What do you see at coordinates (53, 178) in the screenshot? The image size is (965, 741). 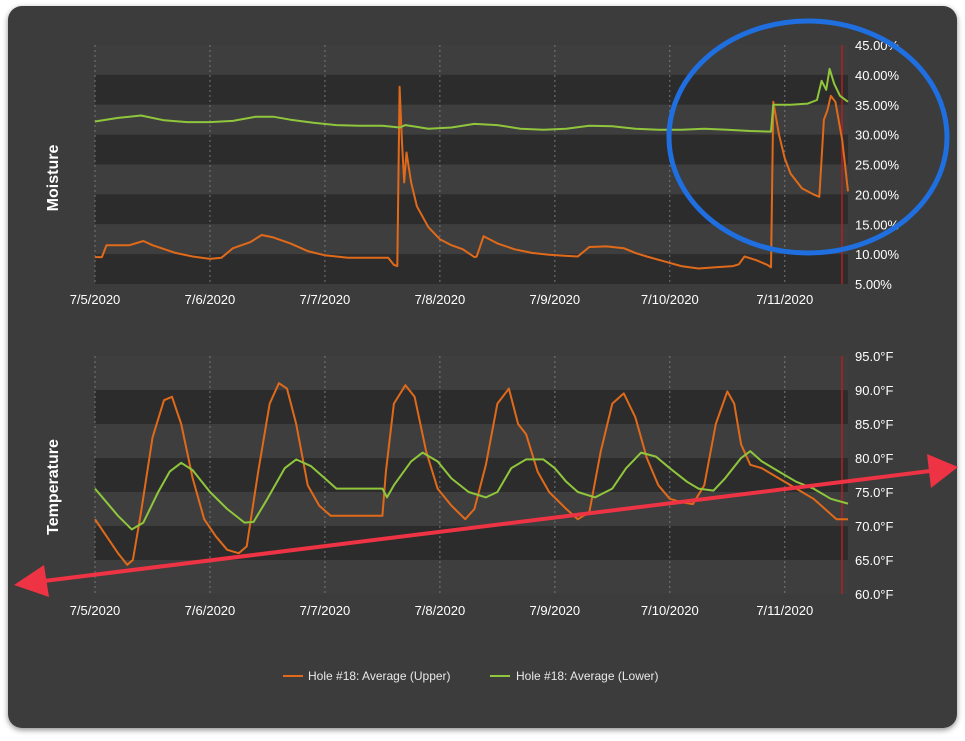 I see `moisture-axis-label: Moisture` at bounding box center [53, 178].